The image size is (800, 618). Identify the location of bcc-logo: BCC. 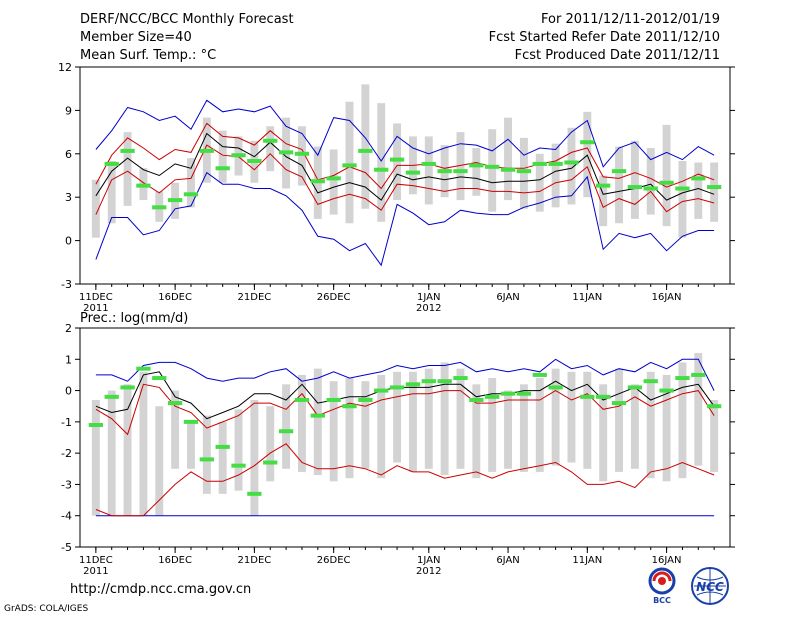
(662, 586).